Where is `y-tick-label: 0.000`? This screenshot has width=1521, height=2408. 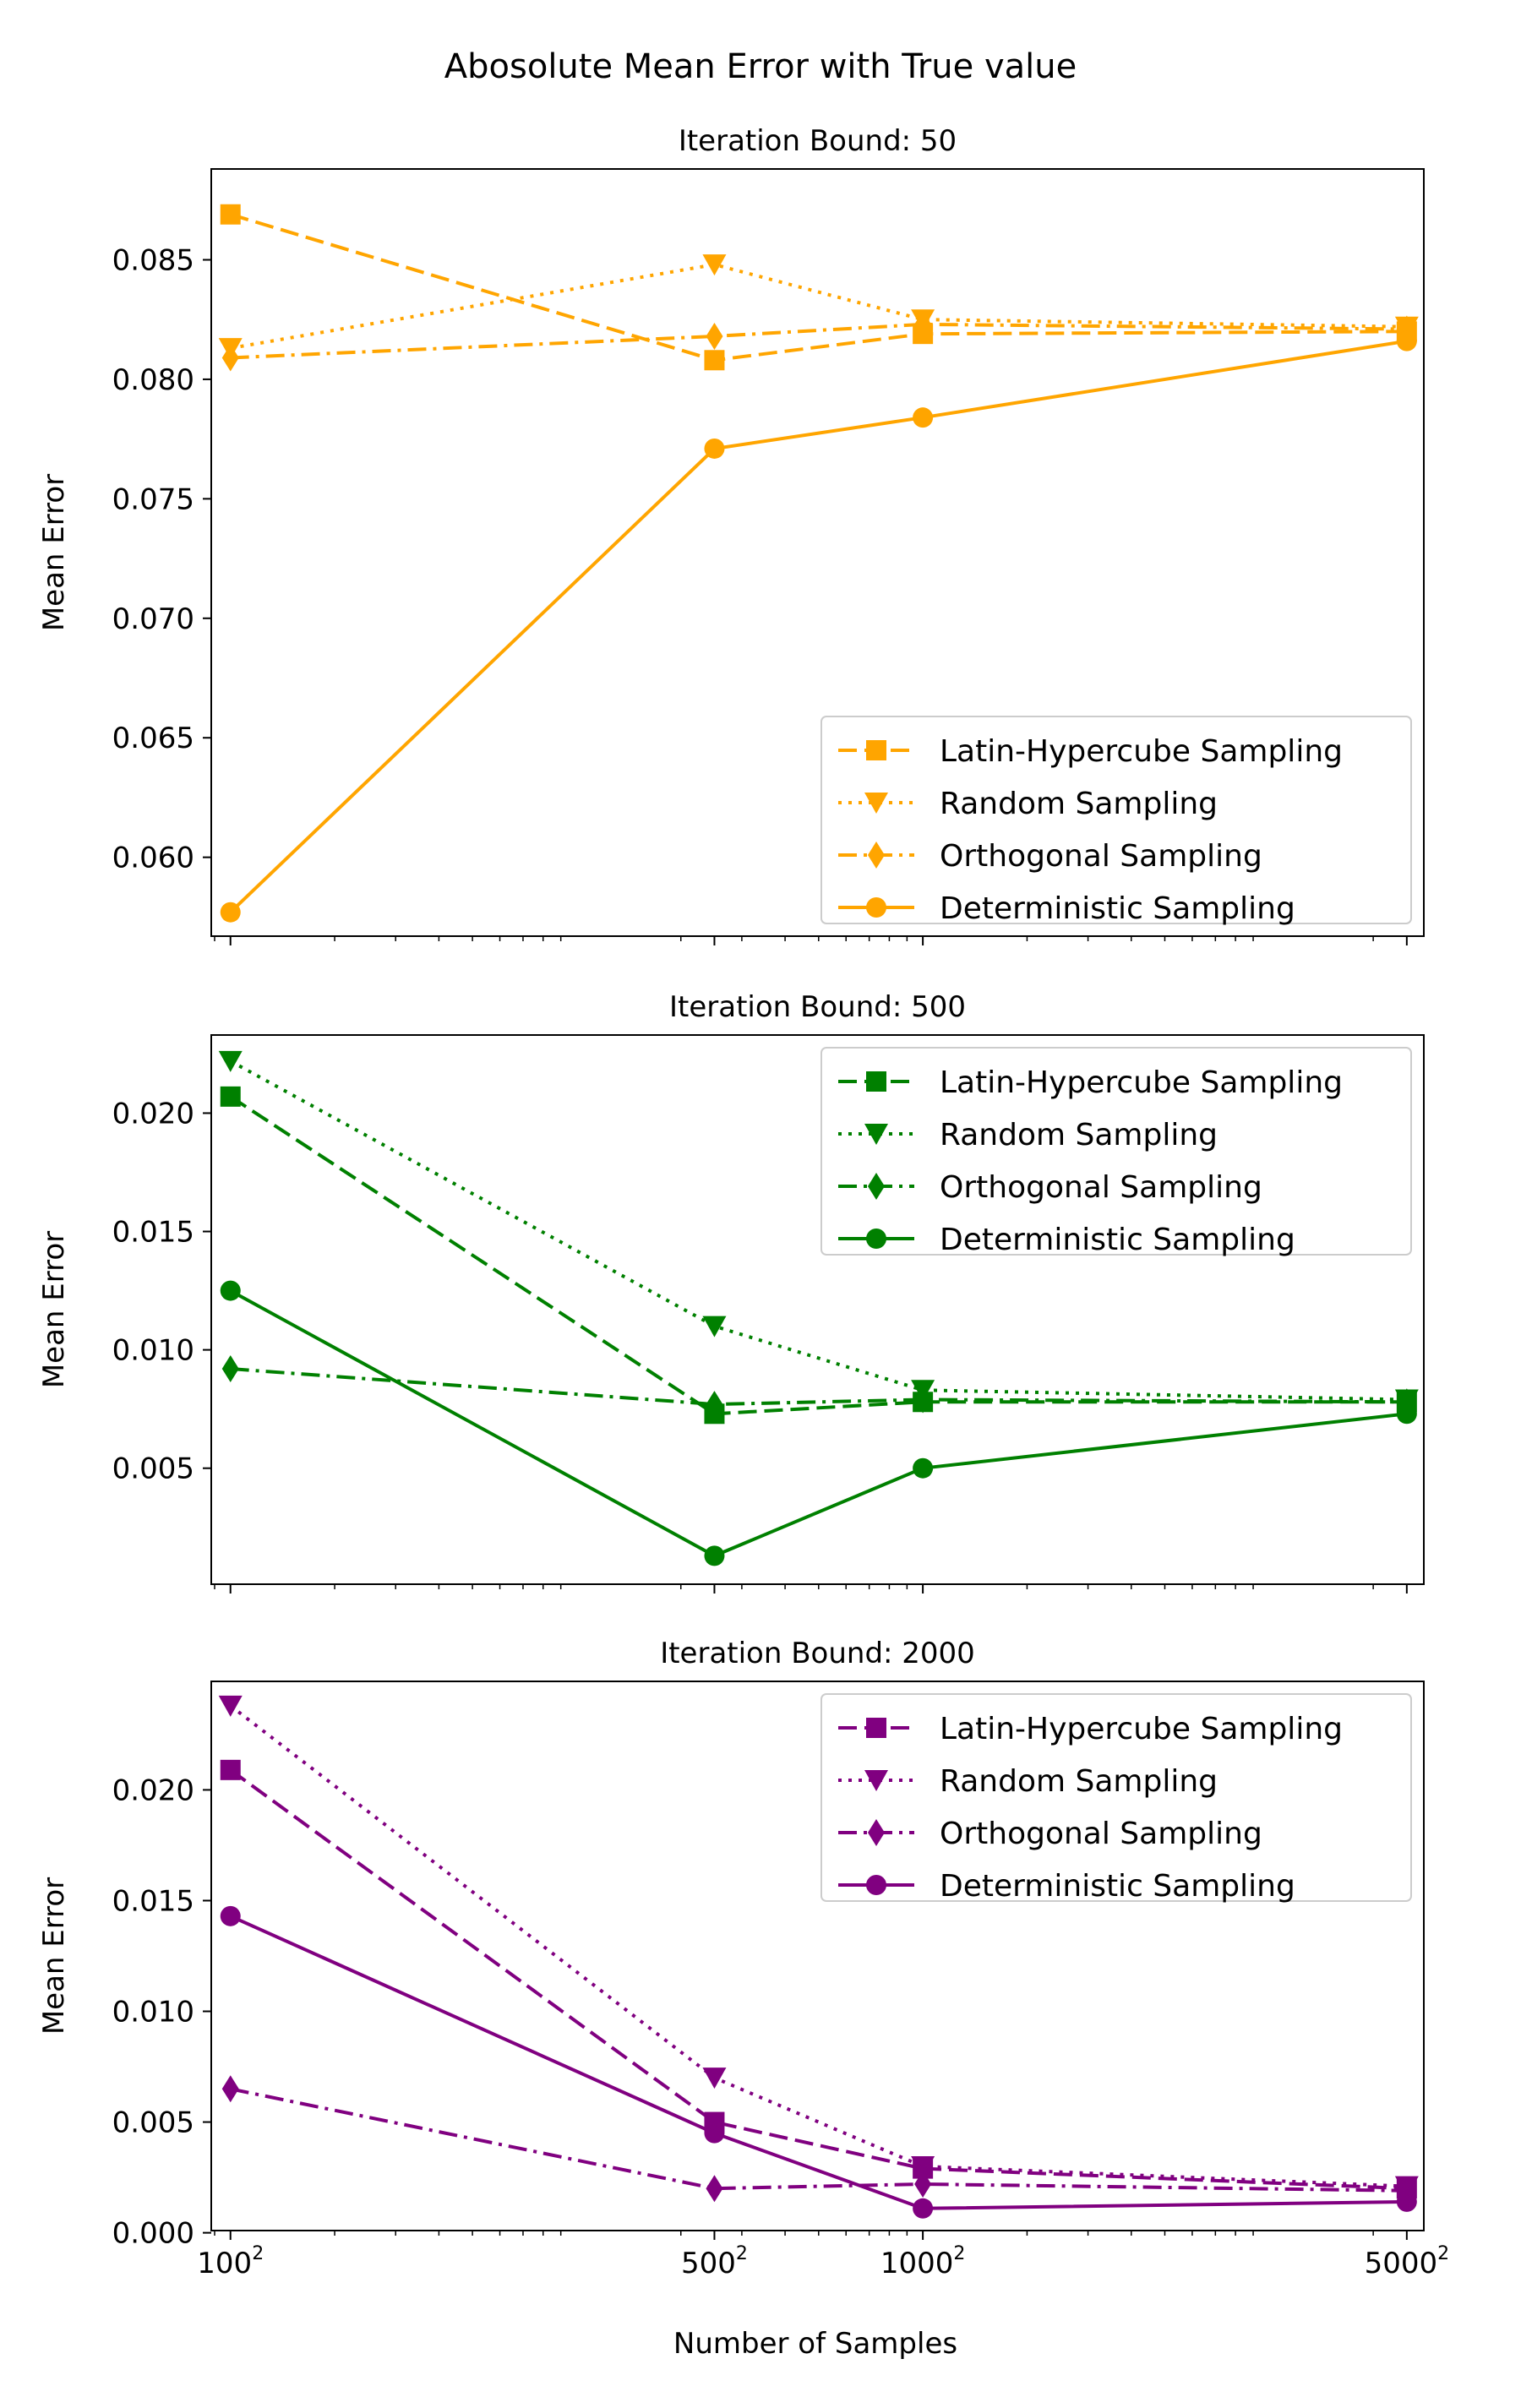
y-tick-label: 0.000 is located at coordinates (153, 2234).